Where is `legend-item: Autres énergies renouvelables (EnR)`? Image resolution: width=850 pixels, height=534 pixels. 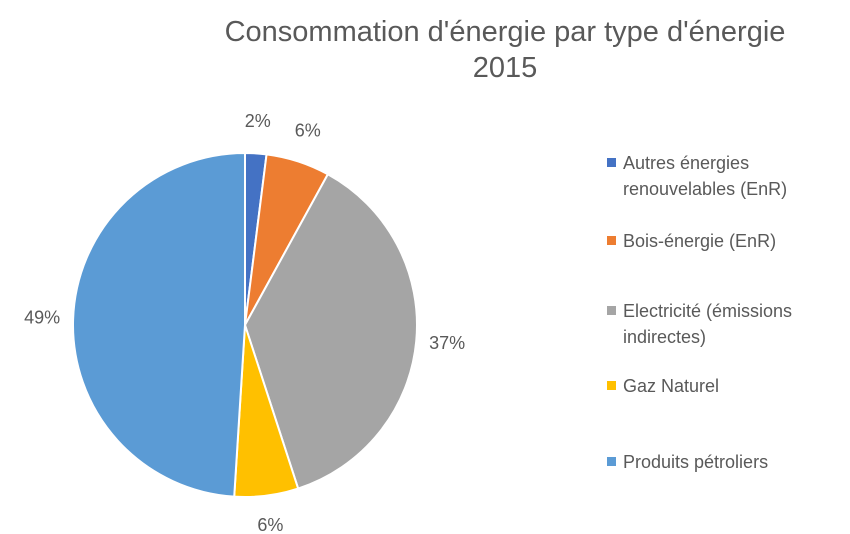 legend-item: Autres énergies renouvelables (EnR) is located at coordinates (722, 176).